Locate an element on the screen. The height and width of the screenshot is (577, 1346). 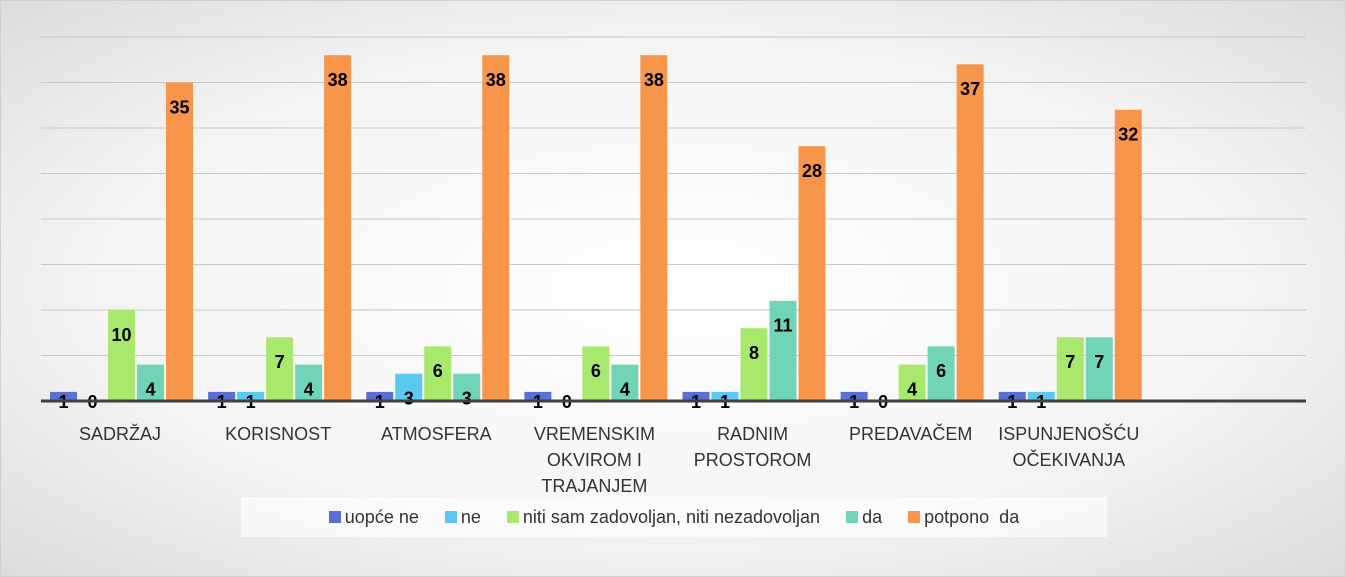
data-label: 28 is located at coordinates (812, 171).